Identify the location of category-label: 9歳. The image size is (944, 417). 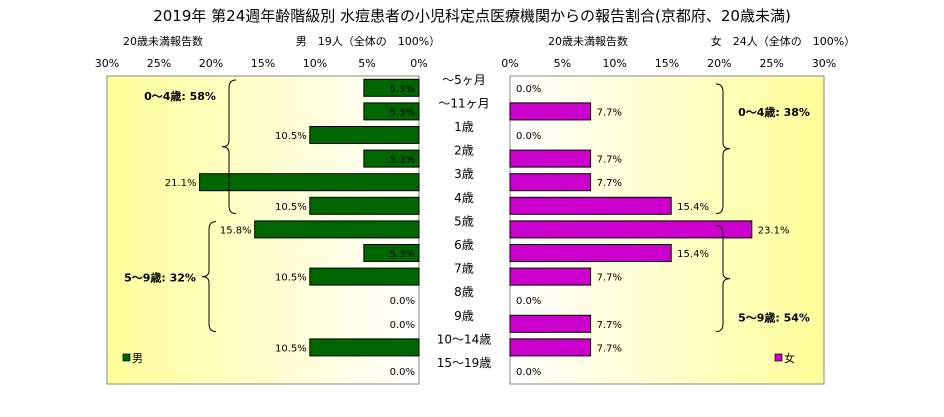
(464, 316).